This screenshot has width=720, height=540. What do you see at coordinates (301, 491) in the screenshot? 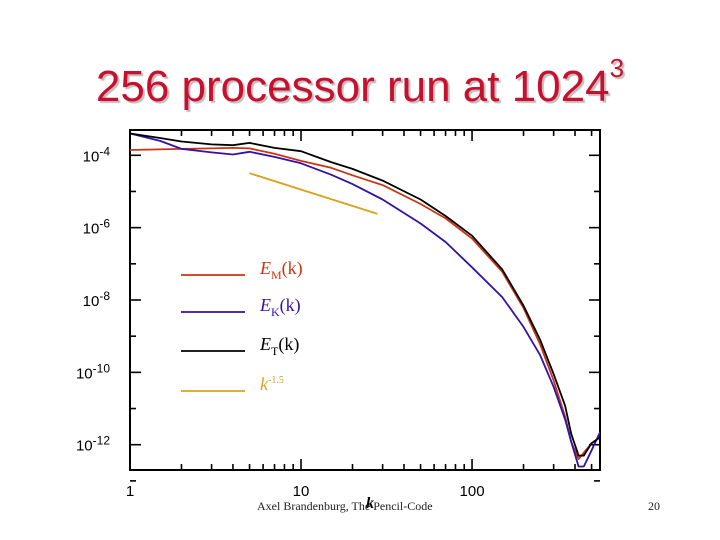
I see `x-tick-label: 10` at bounding box center [301, 491].